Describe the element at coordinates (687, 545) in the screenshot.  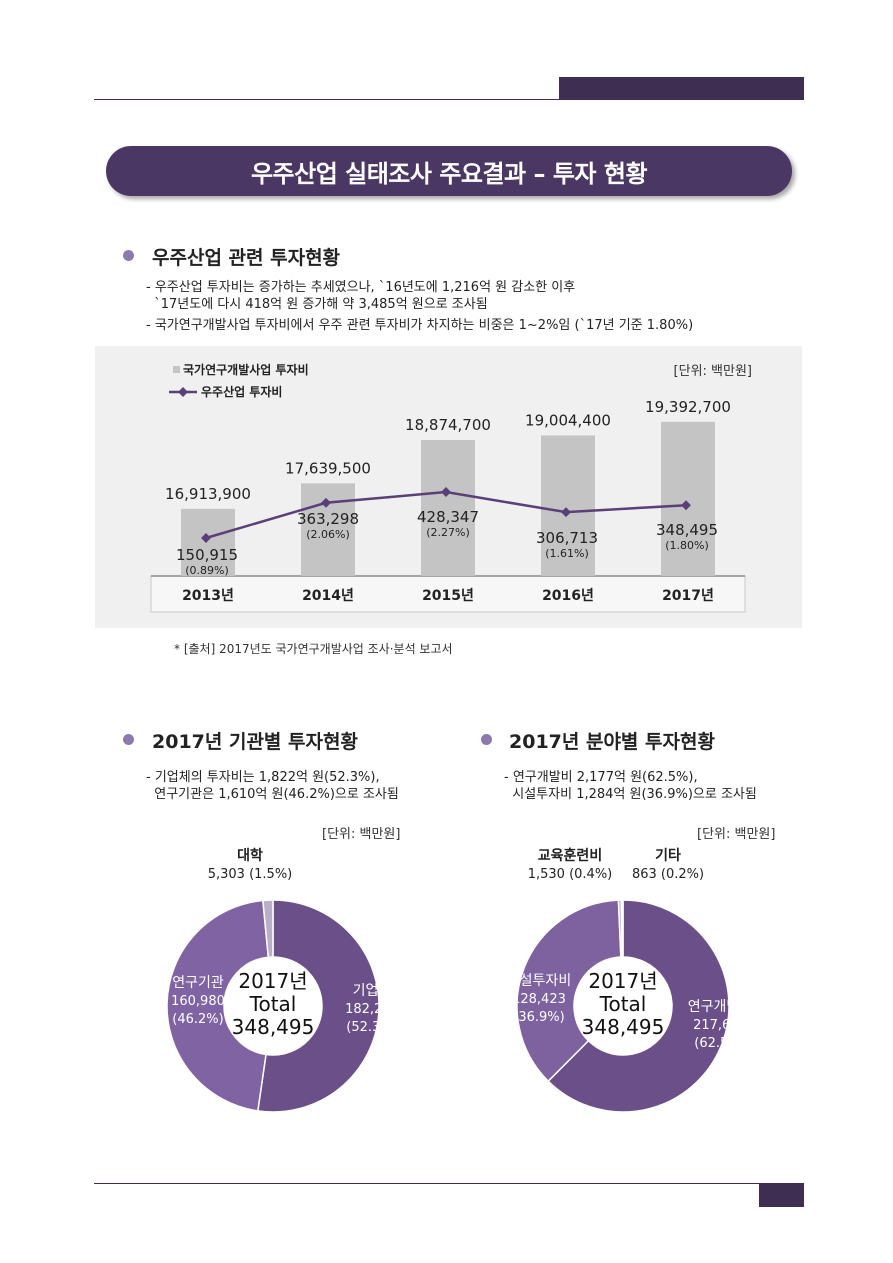
I see `line-share-label: (1.80%)` at that location.